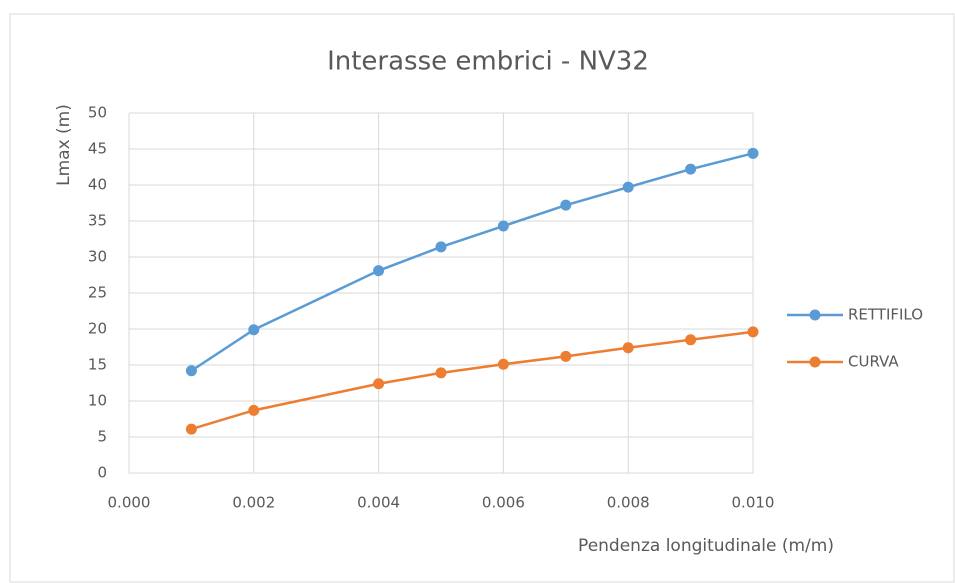  I want to click on chart-title: Interasse embrici - NV32, so click(488, 62).